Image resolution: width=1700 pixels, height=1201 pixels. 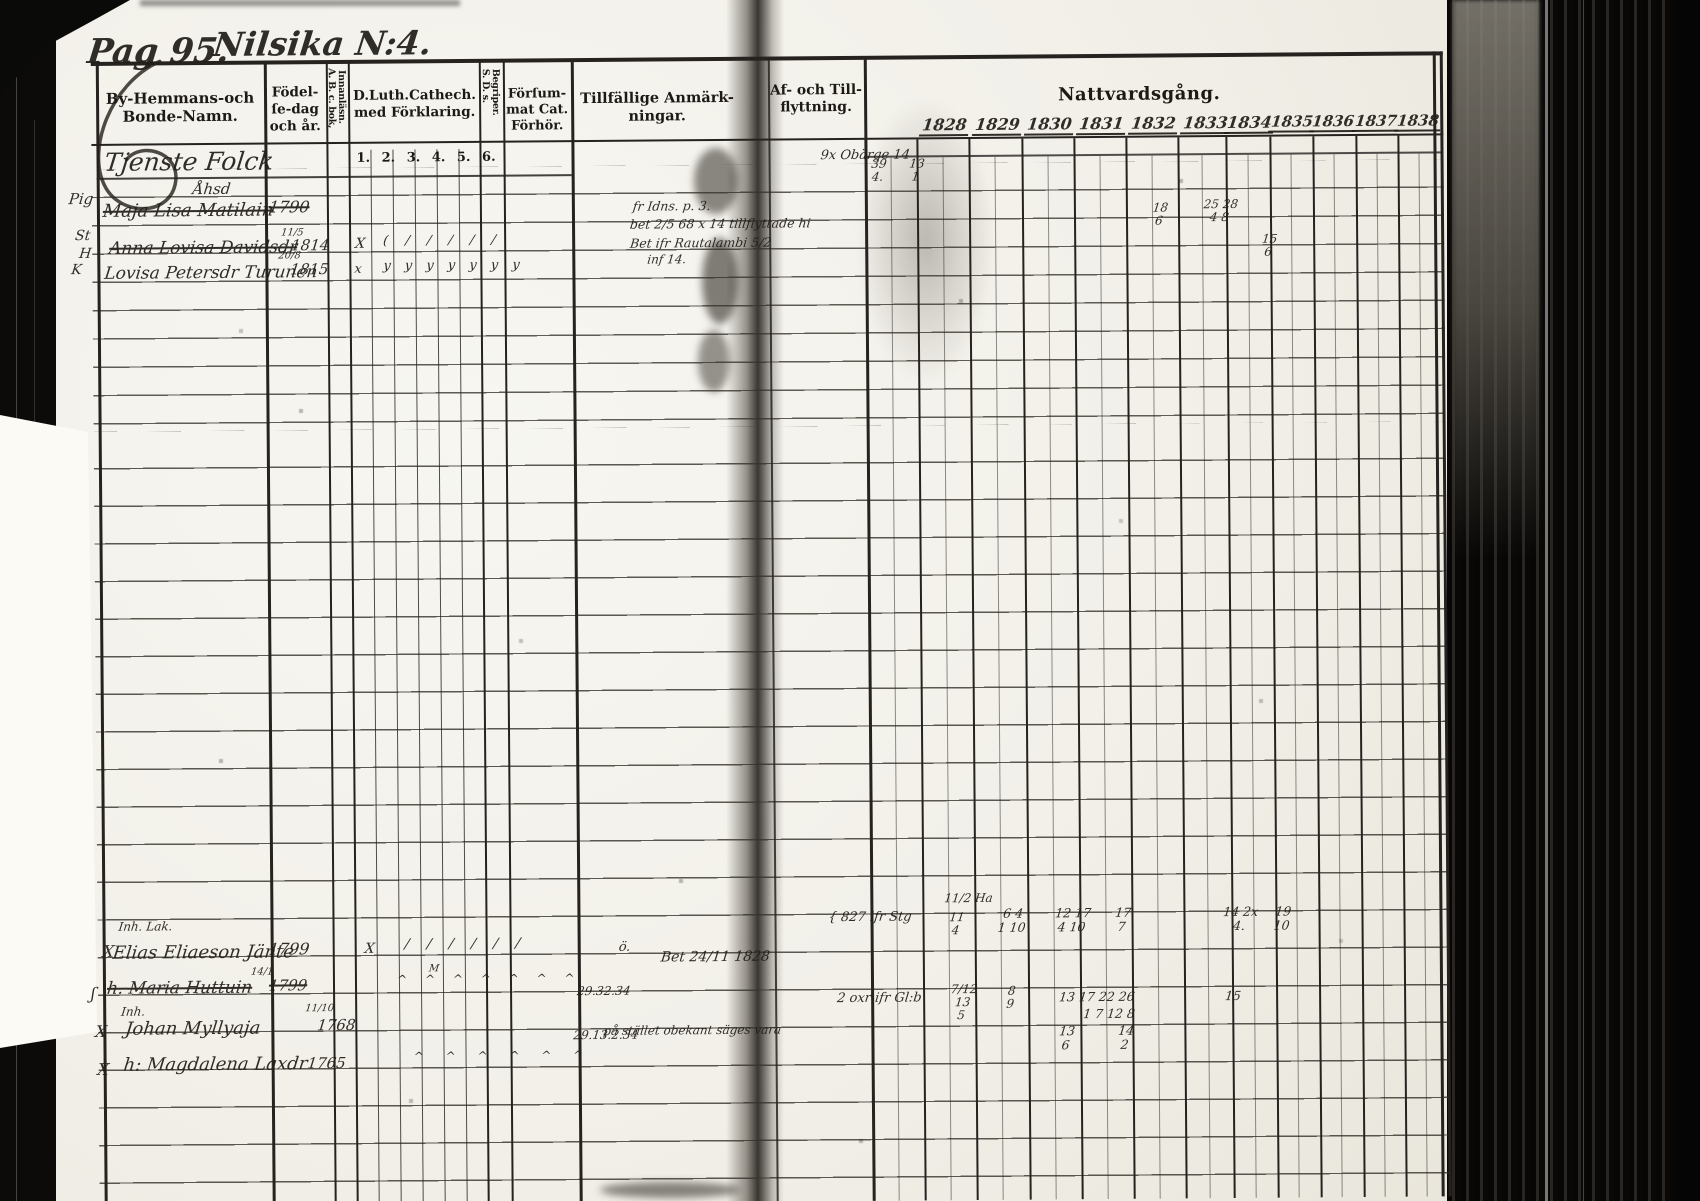 I want to click on communion-mark: 18 6, so click(x=1160, y=214).